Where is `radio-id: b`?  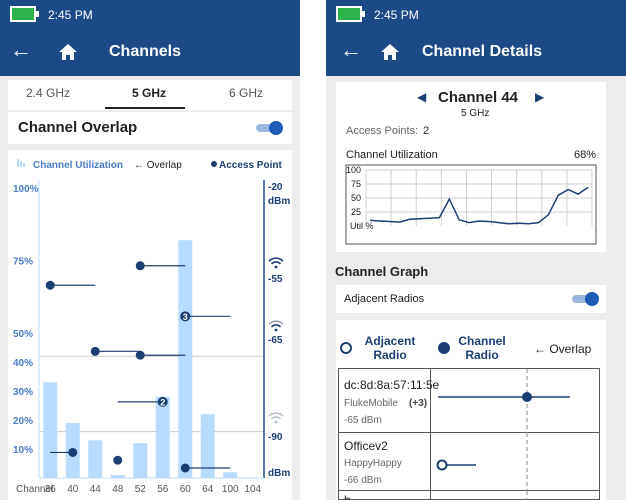 radio-id: b is located at coordinates (347, 496).